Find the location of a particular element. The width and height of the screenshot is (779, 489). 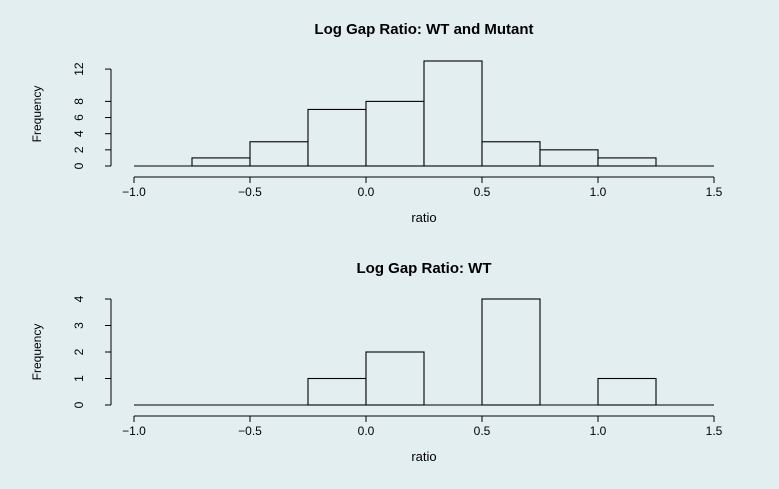

y-tick-label: 1 is located at coordinates (79, 378).